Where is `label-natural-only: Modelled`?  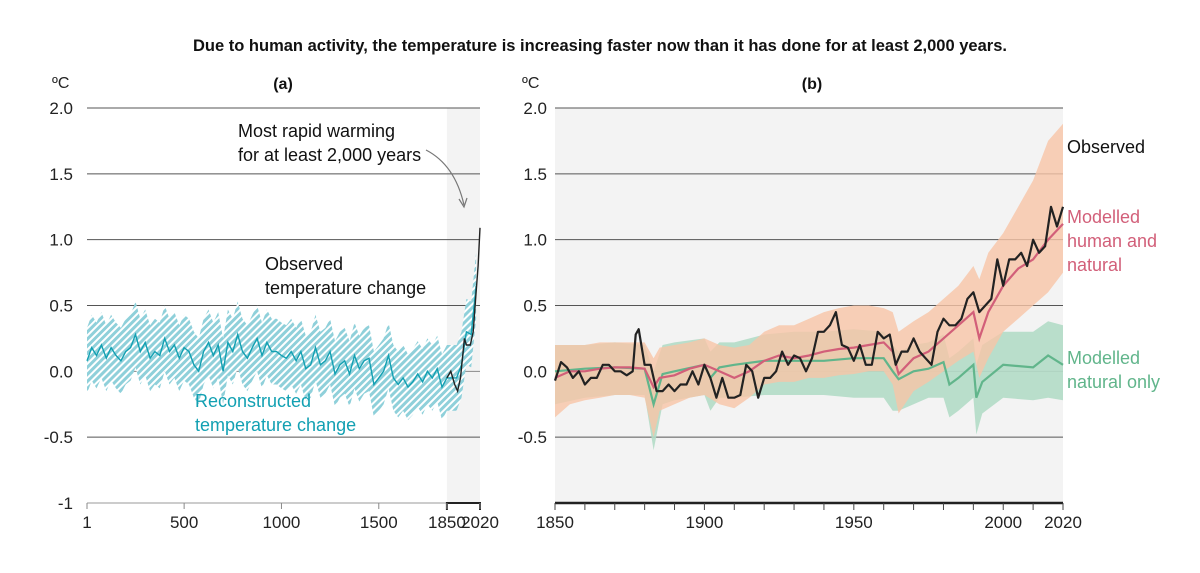
label-natural-only: Modelled is located at coordinates (1103, 358).